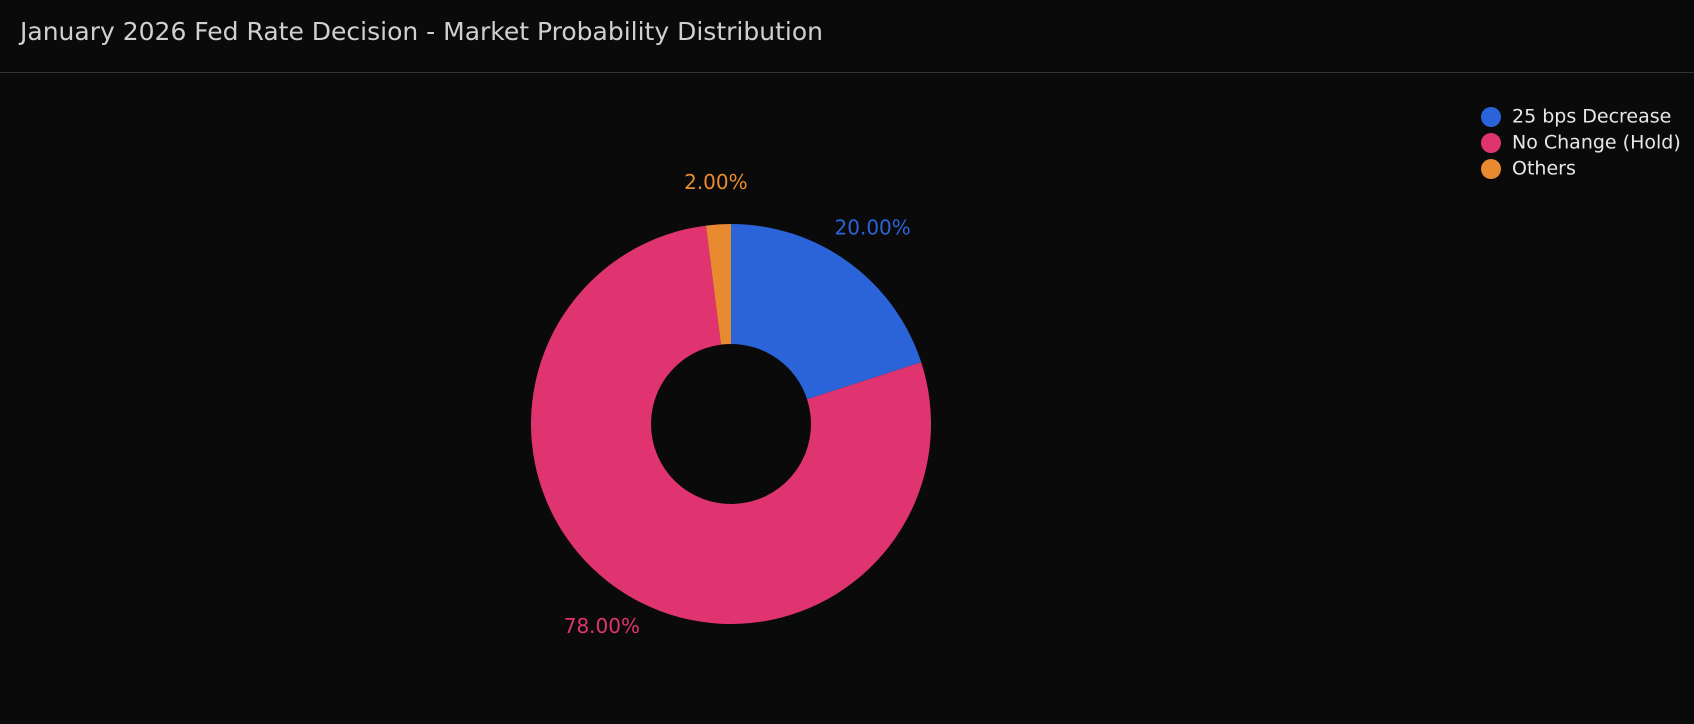 This screenshot has width=1694, height=724. What do you see at coordinates (1544, 169) in the screenshot?
I see `legend-label: Others` at bounding box center [1544, 169].